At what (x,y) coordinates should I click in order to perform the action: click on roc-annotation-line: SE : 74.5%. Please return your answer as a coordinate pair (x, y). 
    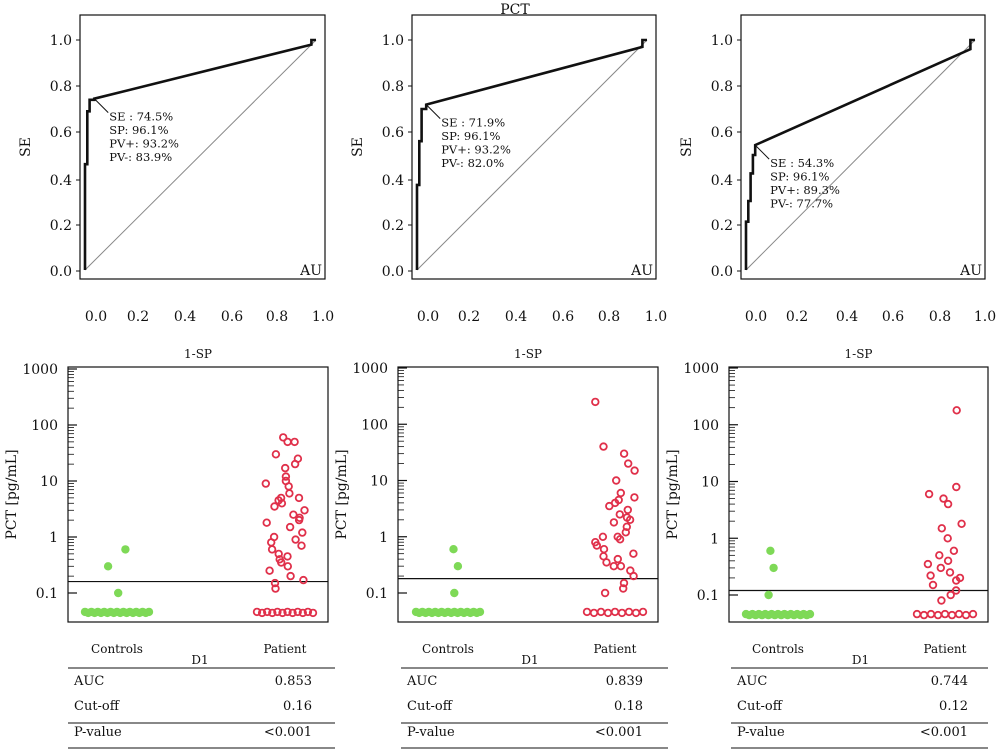
    Looking at the image, I should click on (141, 117).